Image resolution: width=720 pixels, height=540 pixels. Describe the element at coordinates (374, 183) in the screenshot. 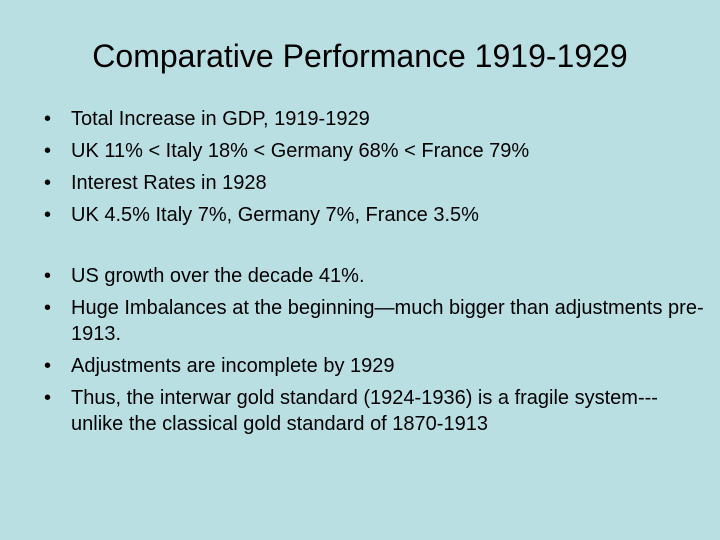

I see `bullet-item: • Interest Rates in 1928` at that location.